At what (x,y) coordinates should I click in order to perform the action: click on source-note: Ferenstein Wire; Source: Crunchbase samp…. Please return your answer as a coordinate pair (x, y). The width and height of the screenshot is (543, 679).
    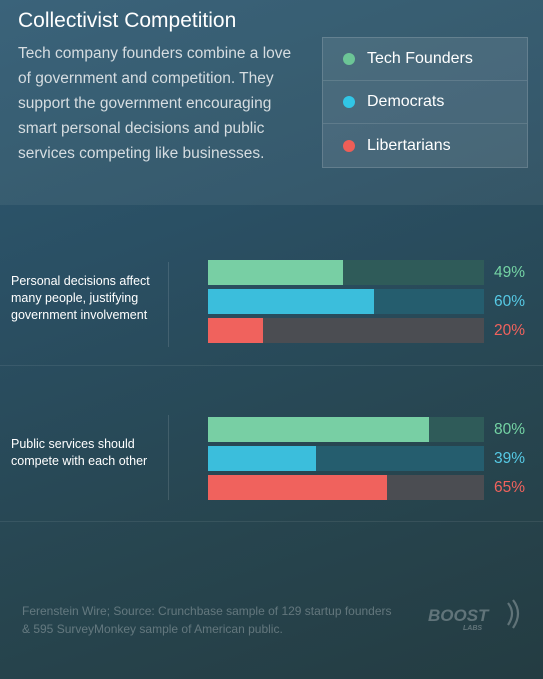
    Looking at the image, I should click on (207, 620).